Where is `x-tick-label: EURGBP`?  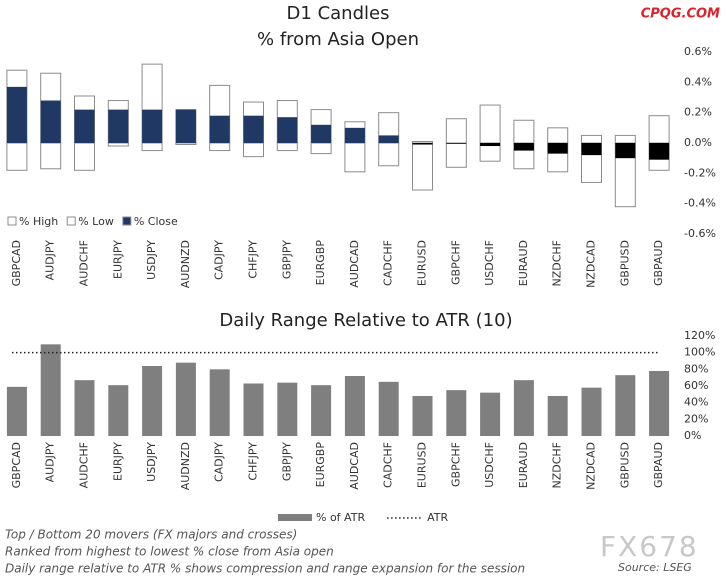
x-tick-label: EURGBP is located at coordinates (320, 465).